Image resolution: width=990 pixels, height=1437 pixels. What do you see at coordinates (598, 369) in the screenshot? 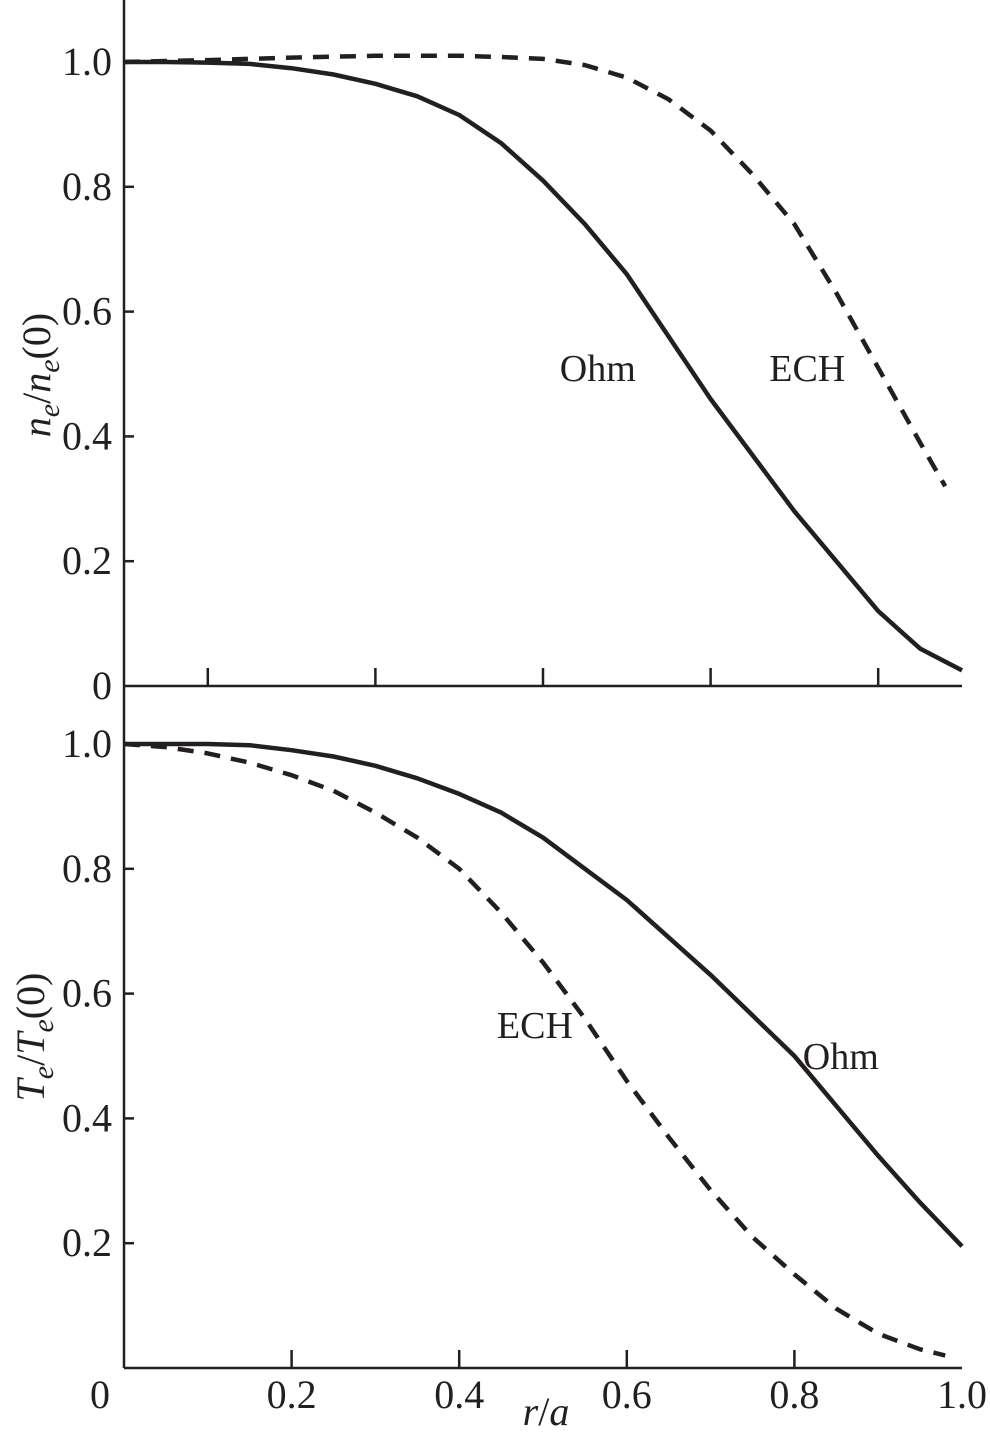
I see `density-ohm-label: Ohm` at bounding box center [598, 369].